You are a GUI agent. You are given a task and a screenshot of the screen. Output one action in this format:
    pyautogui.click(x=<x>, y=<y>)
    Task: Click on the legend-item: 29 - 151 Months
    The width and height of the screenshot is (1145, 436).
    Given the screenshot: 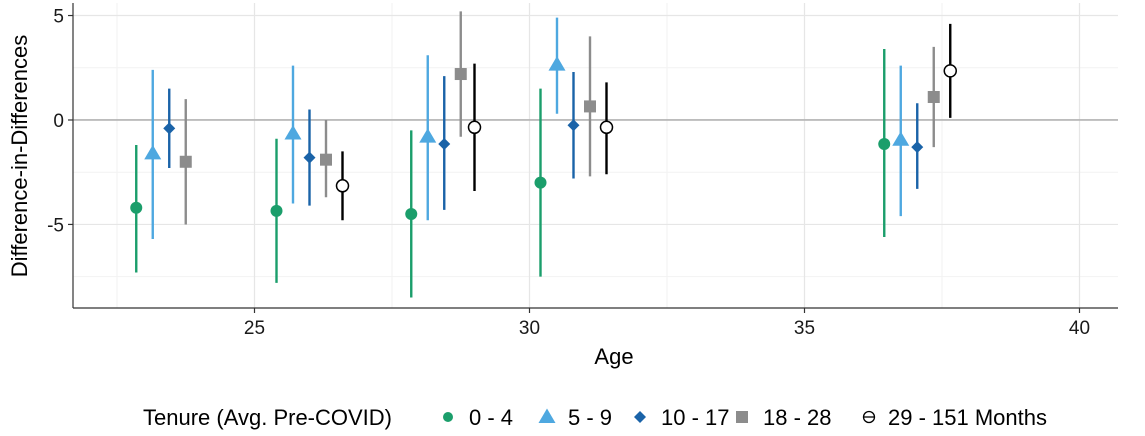 What is the action you would take?
    pyautogui.click(x=954, y=417)
    